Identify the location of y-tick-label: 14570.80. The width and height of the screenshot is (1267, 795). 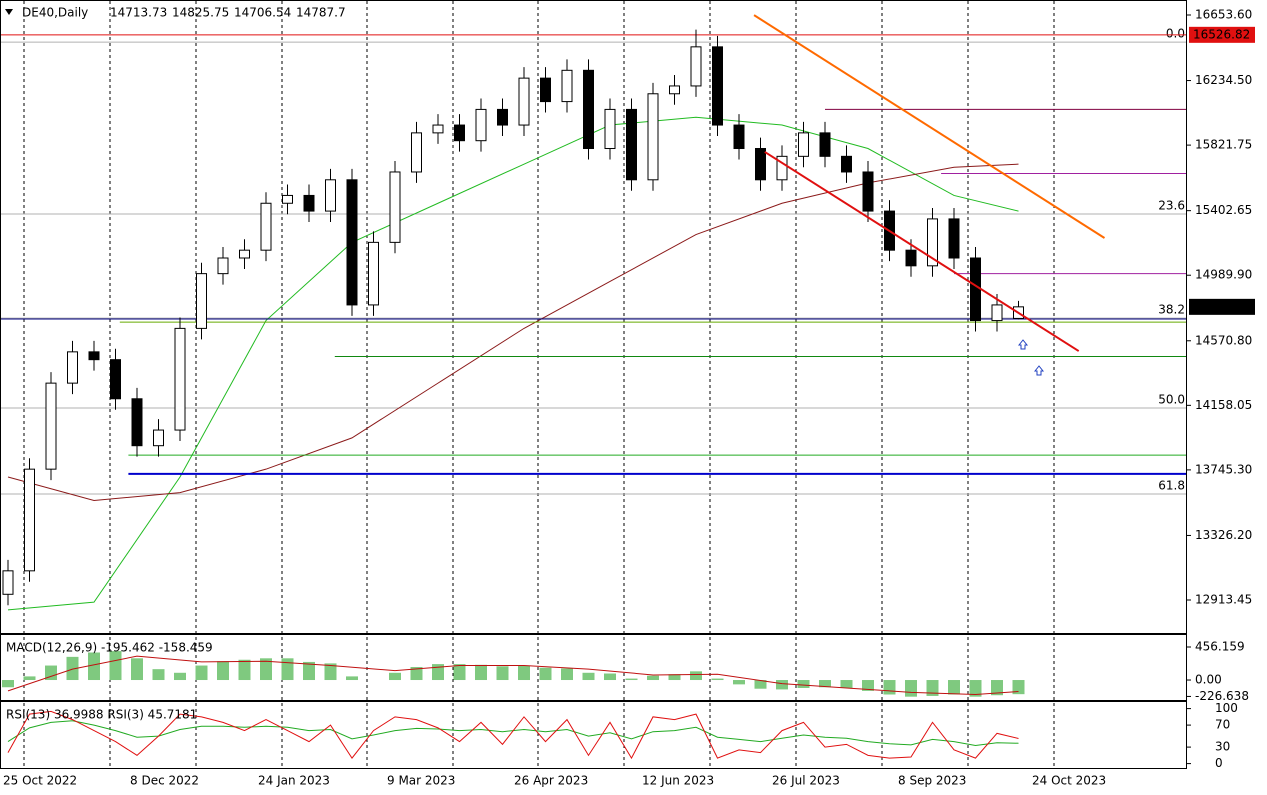
(1223, 340).